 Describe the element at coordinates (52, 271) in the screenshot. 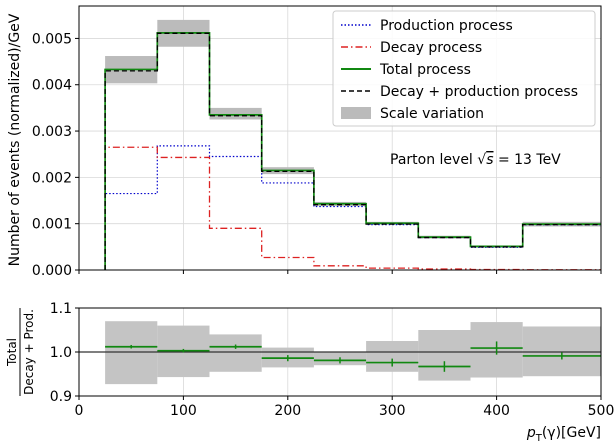

I see `main-y-tick-label: 0.000` at that location.